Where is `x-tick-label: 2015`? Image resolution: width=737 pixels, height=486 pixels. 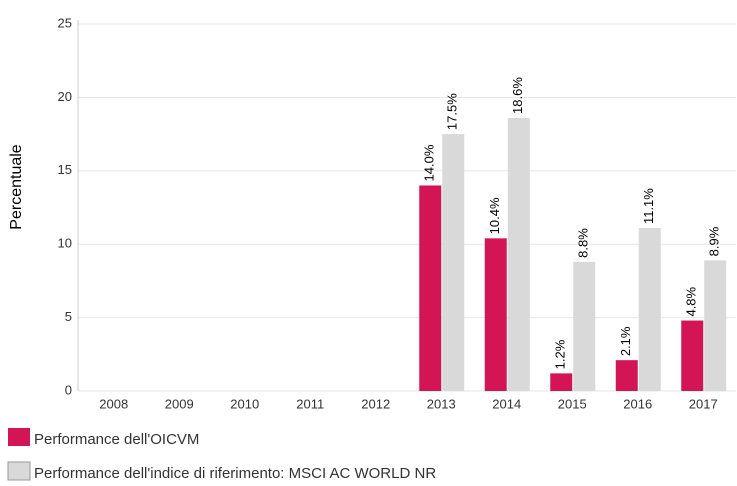
x-tick-label: 2015 is located at coordinates (572, 403).